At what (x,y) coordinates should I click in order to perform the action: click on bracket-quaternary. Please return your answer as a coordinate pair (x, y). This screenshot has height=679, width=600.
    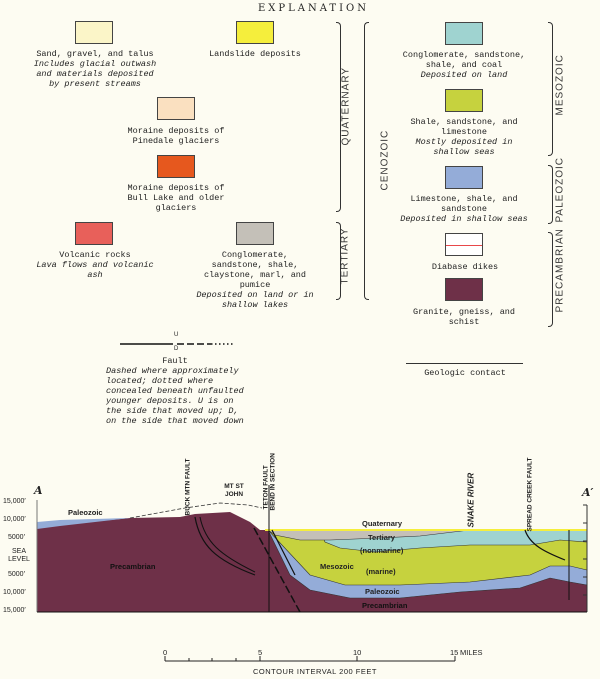
    Looking at the image, I should click on (338, 117).